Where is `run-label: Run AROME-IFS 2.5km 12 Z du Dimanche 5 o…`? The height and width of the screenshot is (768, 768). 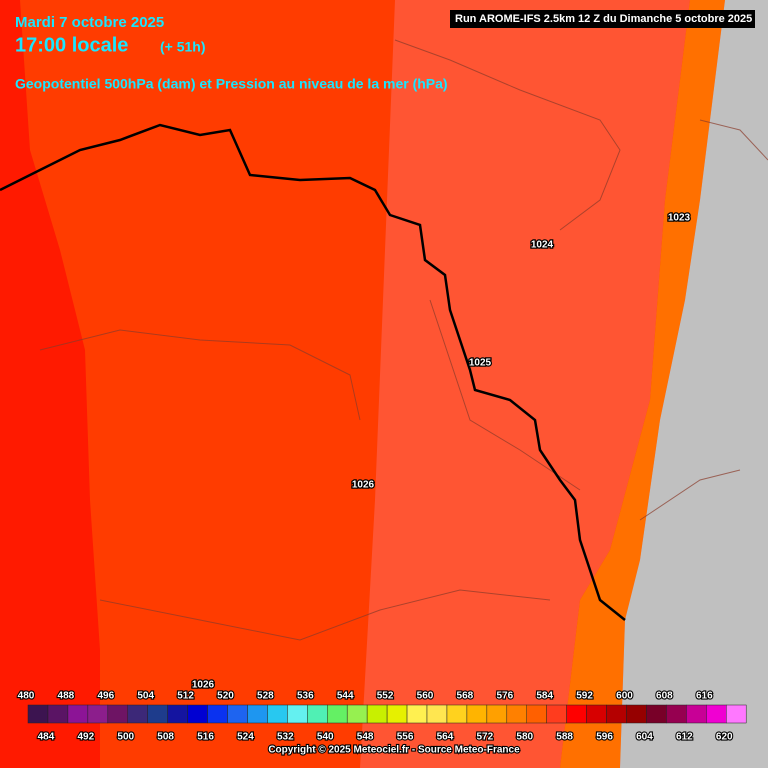 run-label: Run AROME-IFS 2.5km 12 Z du Dimanche 5 o… is located at coordinates (603, 19).